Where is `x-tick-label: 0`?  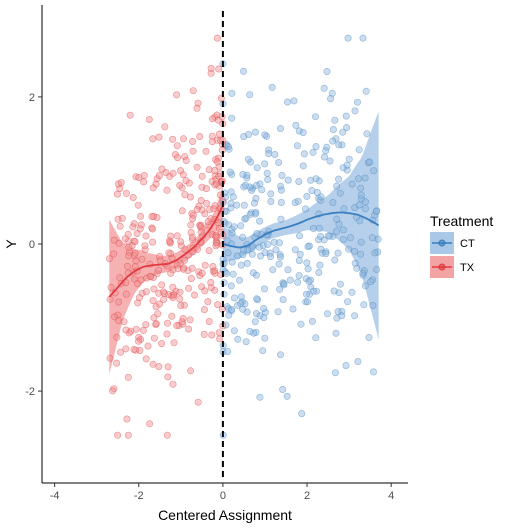 x-tick-label: 0 is located at coordinates (223, 496).